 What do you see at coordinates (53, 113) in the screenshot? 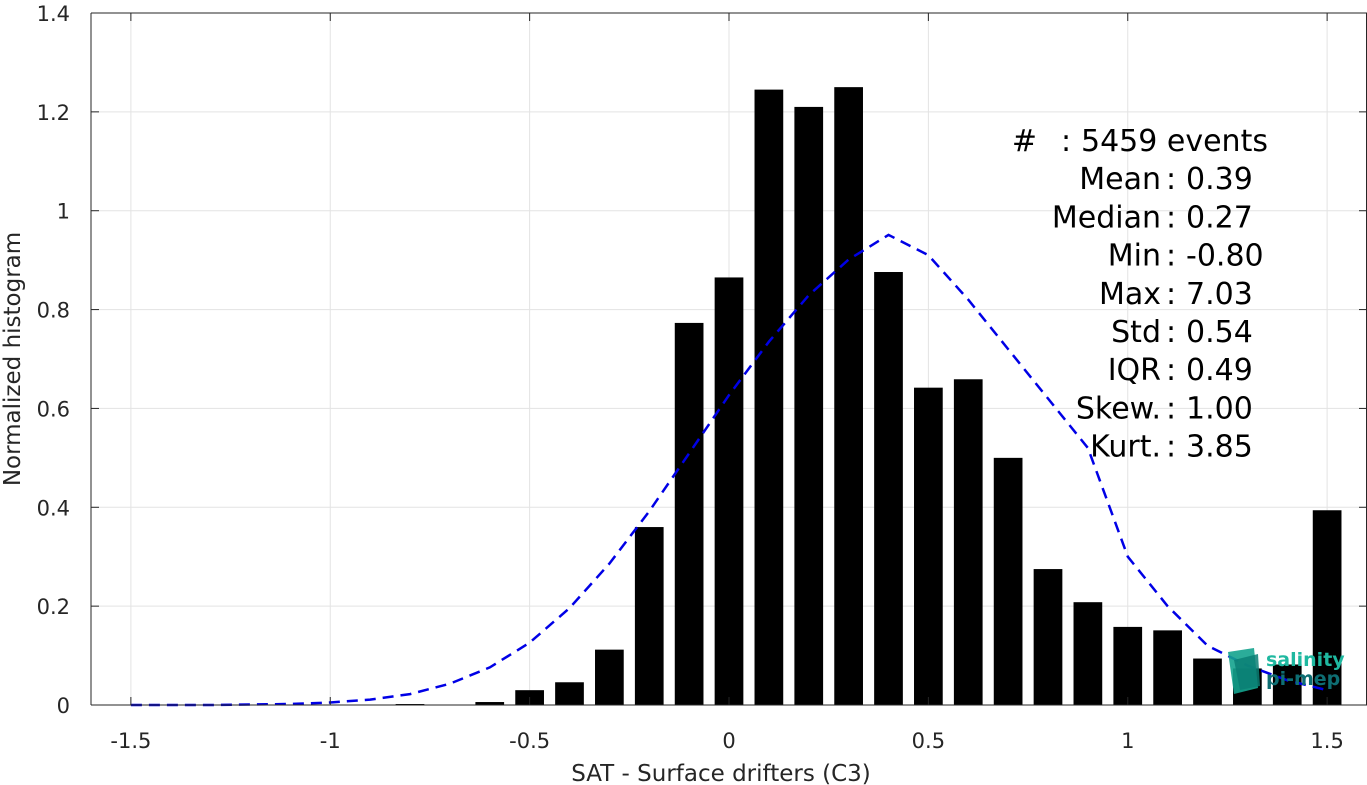
I see `y-tick-label: 1.2` at bounding box center [53, 113].